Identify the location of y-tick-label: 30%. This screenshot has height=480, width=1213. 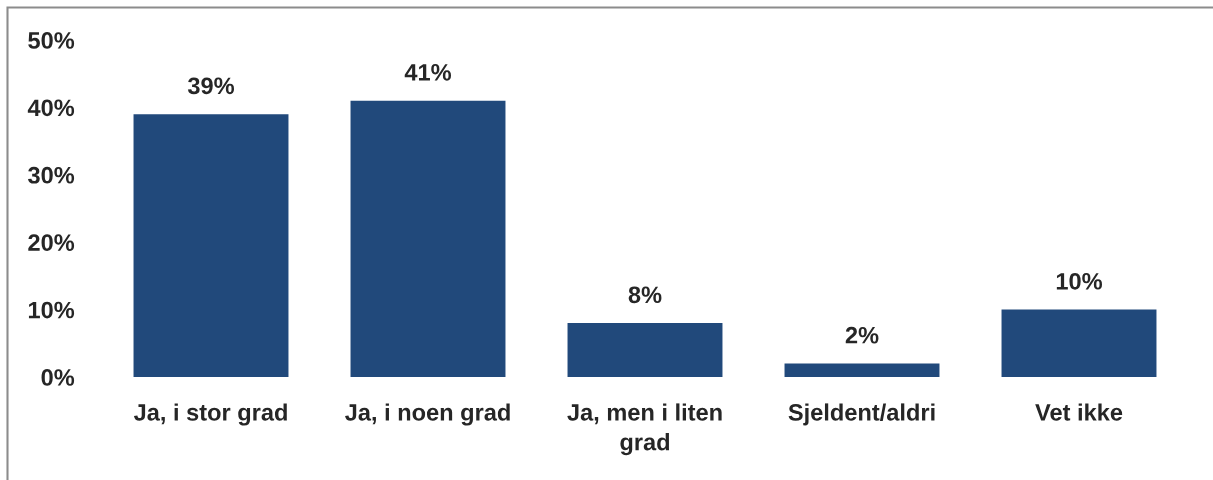
(51, 175).